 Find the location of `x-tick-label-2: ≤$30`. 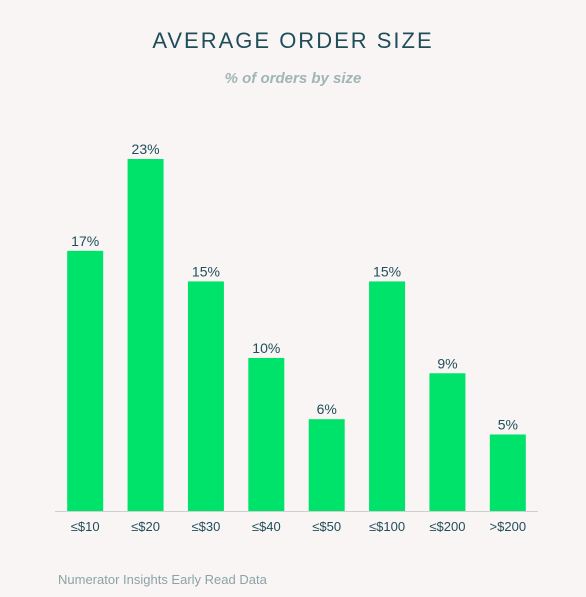

x-tick-label-2: ≤$30 is located at coordinates (206, 526).